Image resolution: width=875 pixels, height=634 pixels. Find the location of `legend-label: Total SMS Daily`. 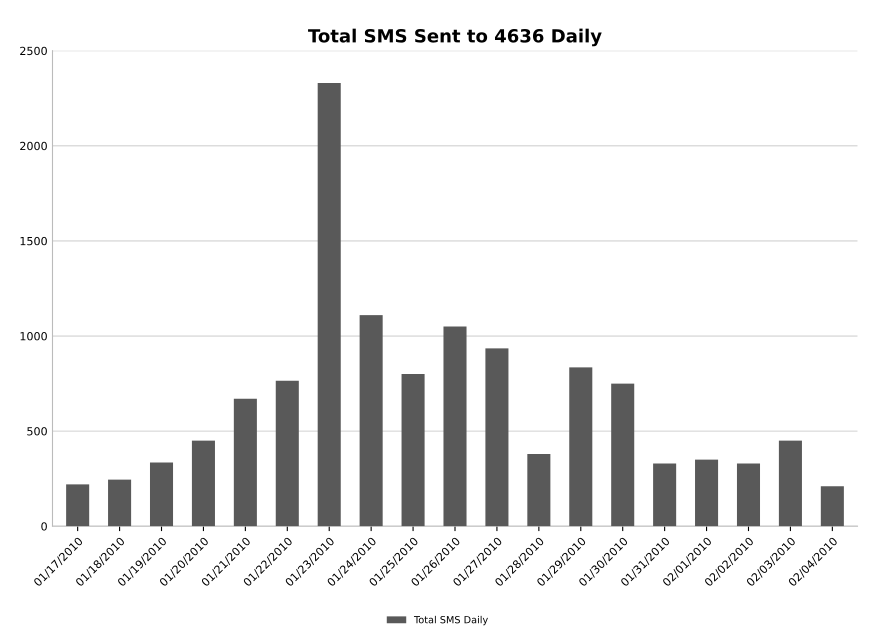

legend-label: Total SMS Daily is located at coordinates (451, 621).